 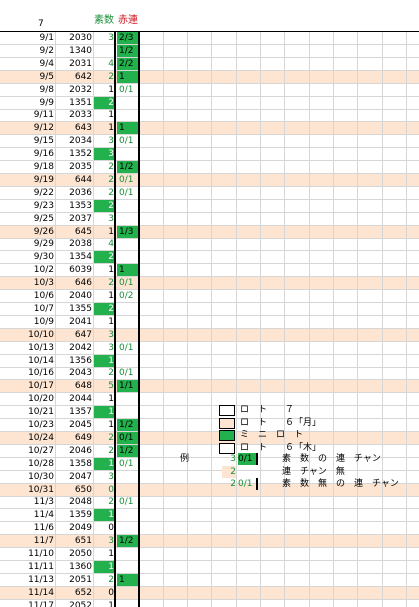 What do you see at coordinates (80, 218) in the screenshot?
I see `draw-number-cell: 2037` at bounding box center [80, 218].